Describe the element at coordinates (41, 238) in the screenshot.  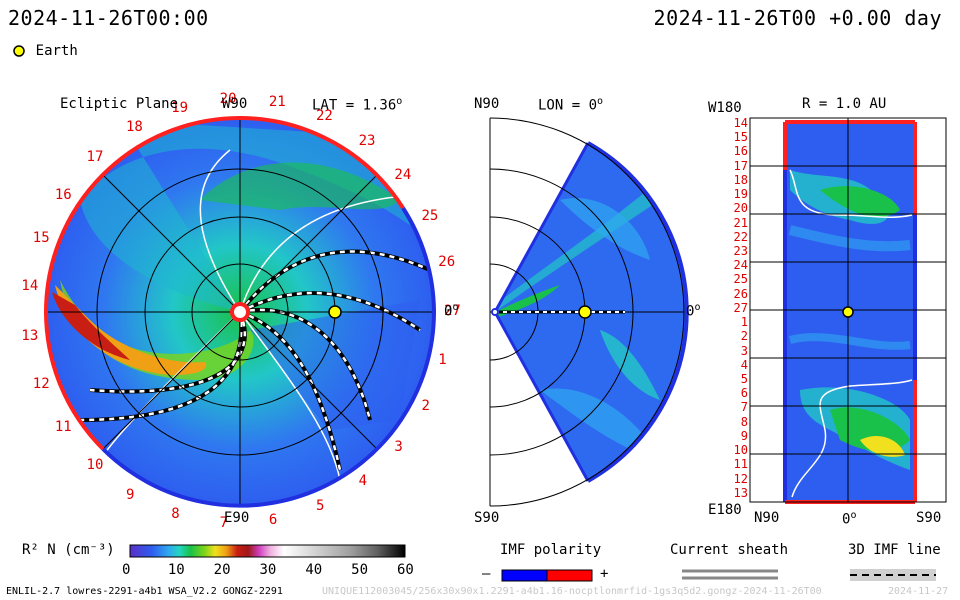
I see `carrington-number: 15` at that location.